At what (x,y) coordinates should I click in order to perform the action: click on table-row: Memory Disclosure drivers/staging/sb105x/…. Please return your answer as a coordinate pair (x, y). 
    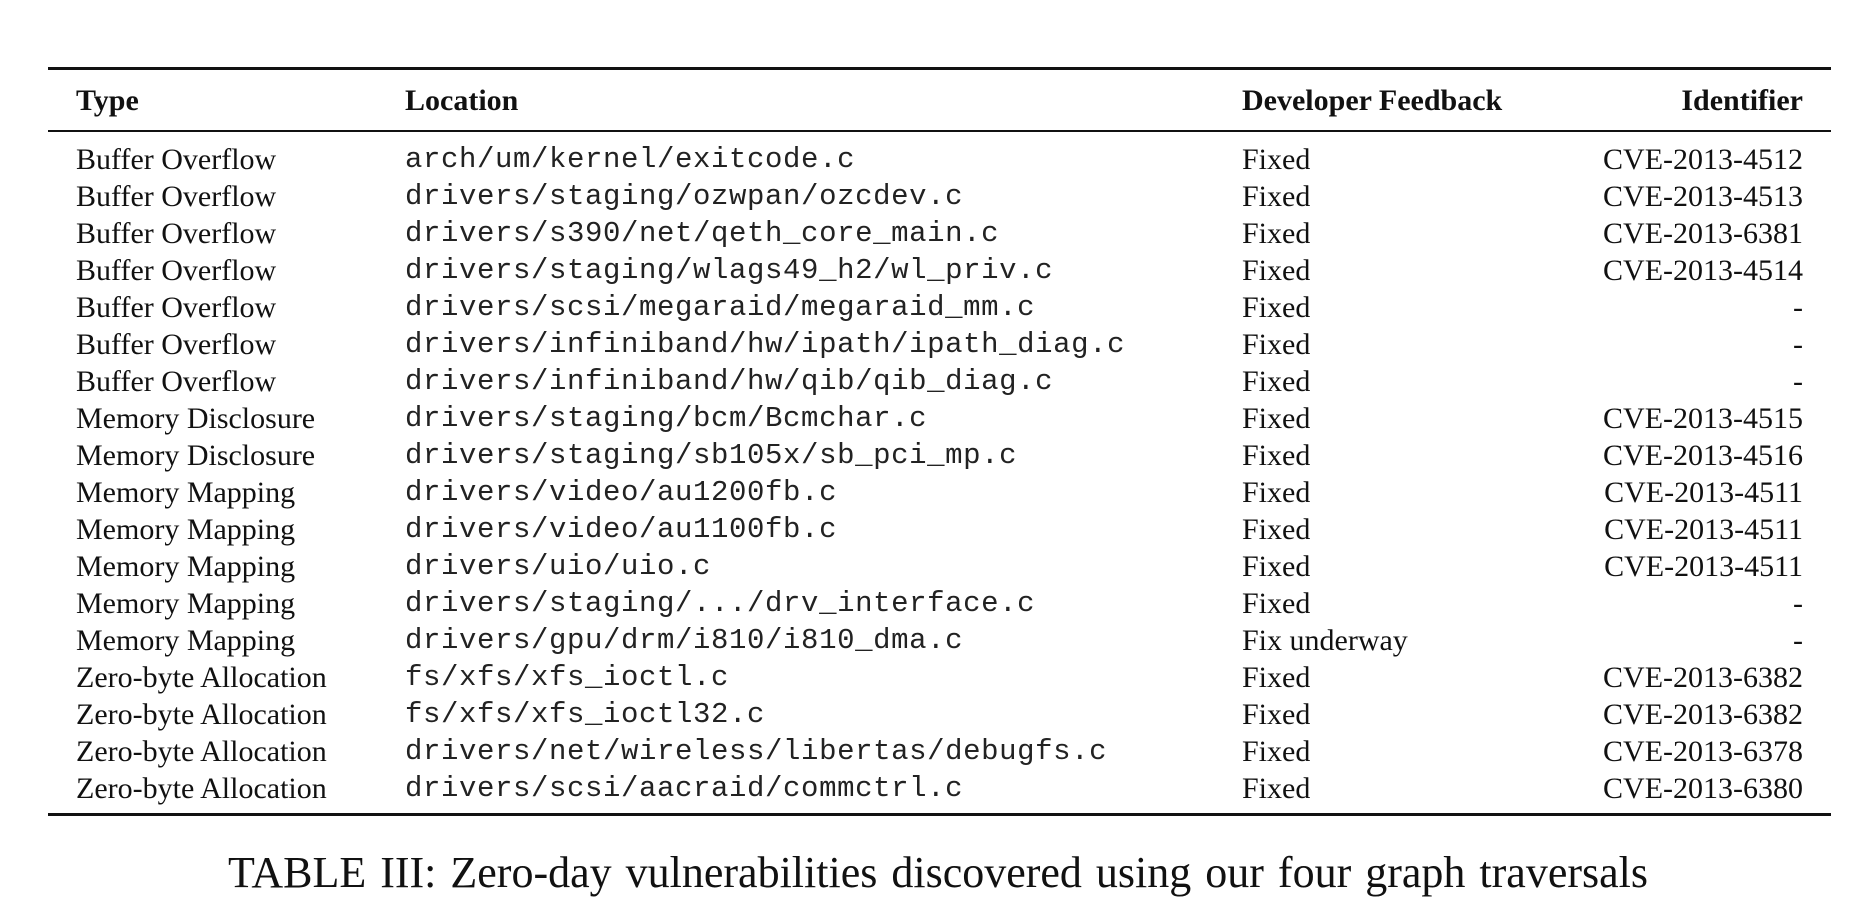
    Looking at the image, I should click on (939, 455).